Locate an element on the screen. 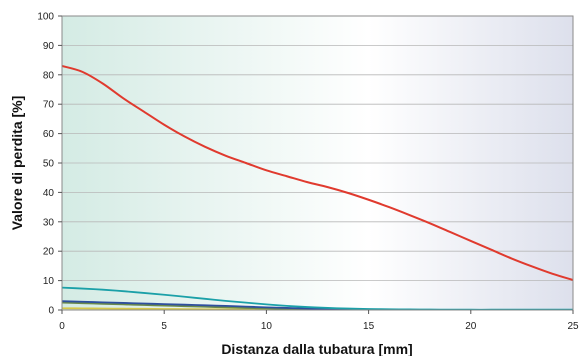 This screenshot has width=579, height=361. y-tick-label: 10 is located at coordinates (49, 281).